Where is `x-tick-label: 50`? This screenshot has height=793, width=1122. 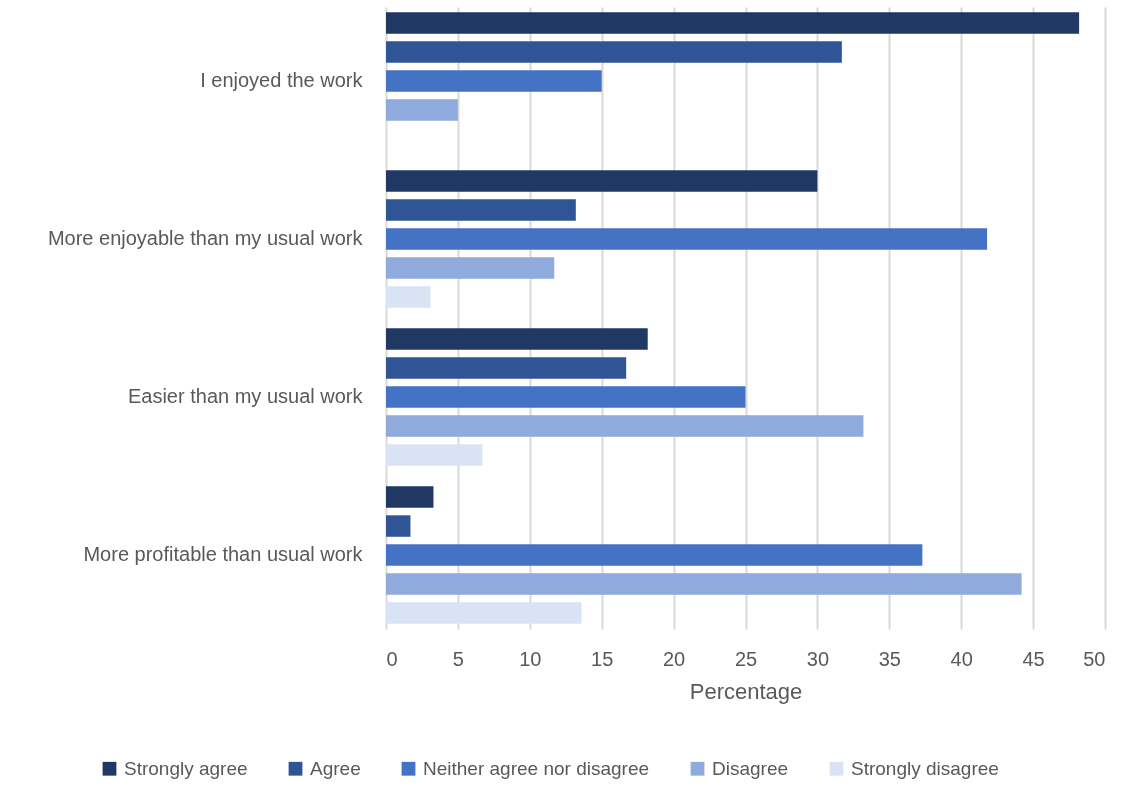 x-tick-label: 50 is located at coordinates (1094, 658).